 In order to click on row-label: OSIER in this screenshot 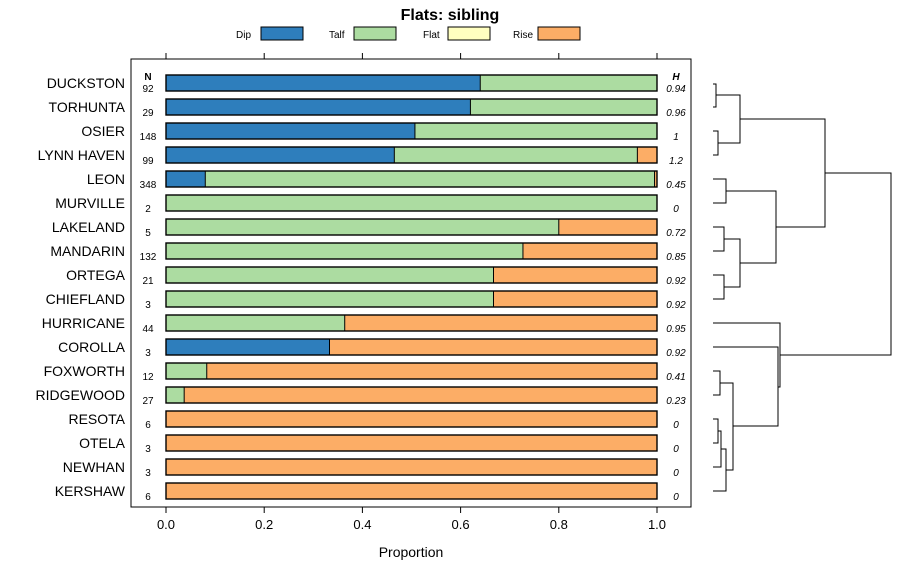, I will do `click(103, 131)`.